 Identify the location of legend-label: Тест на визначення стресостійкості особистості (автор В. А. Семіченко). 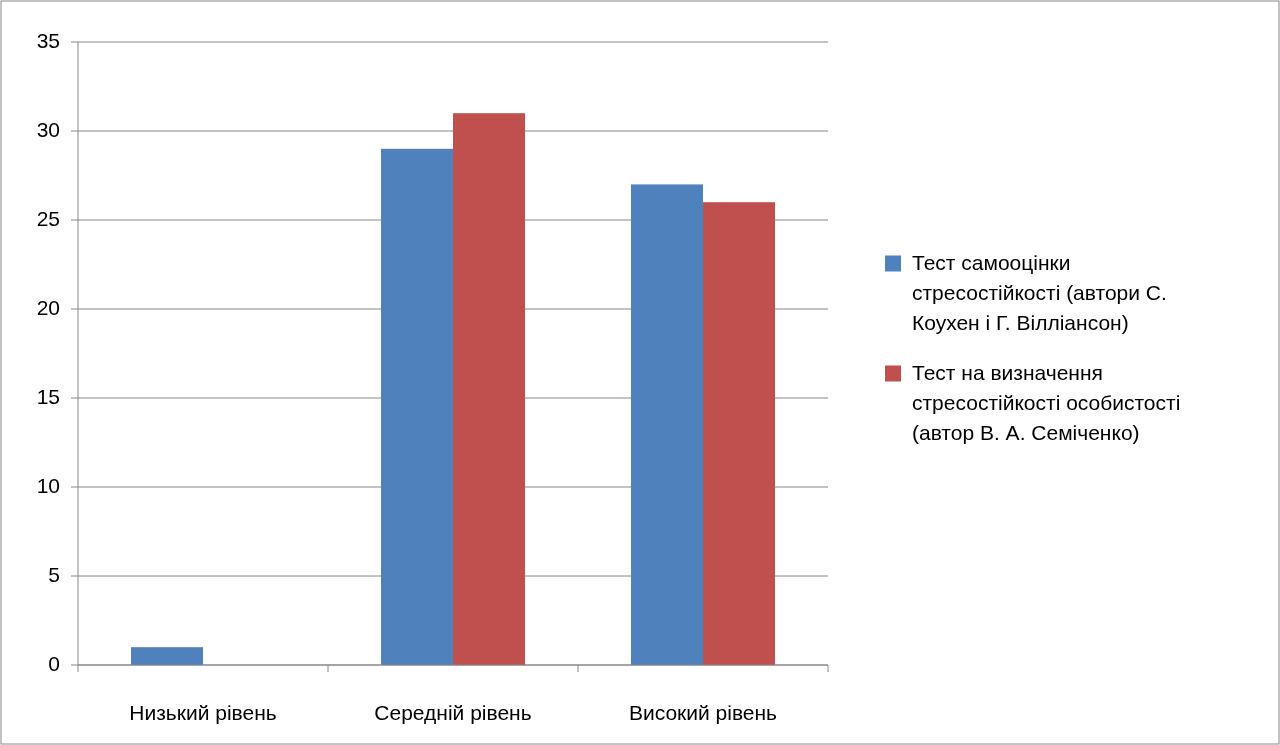
(1046, 402).